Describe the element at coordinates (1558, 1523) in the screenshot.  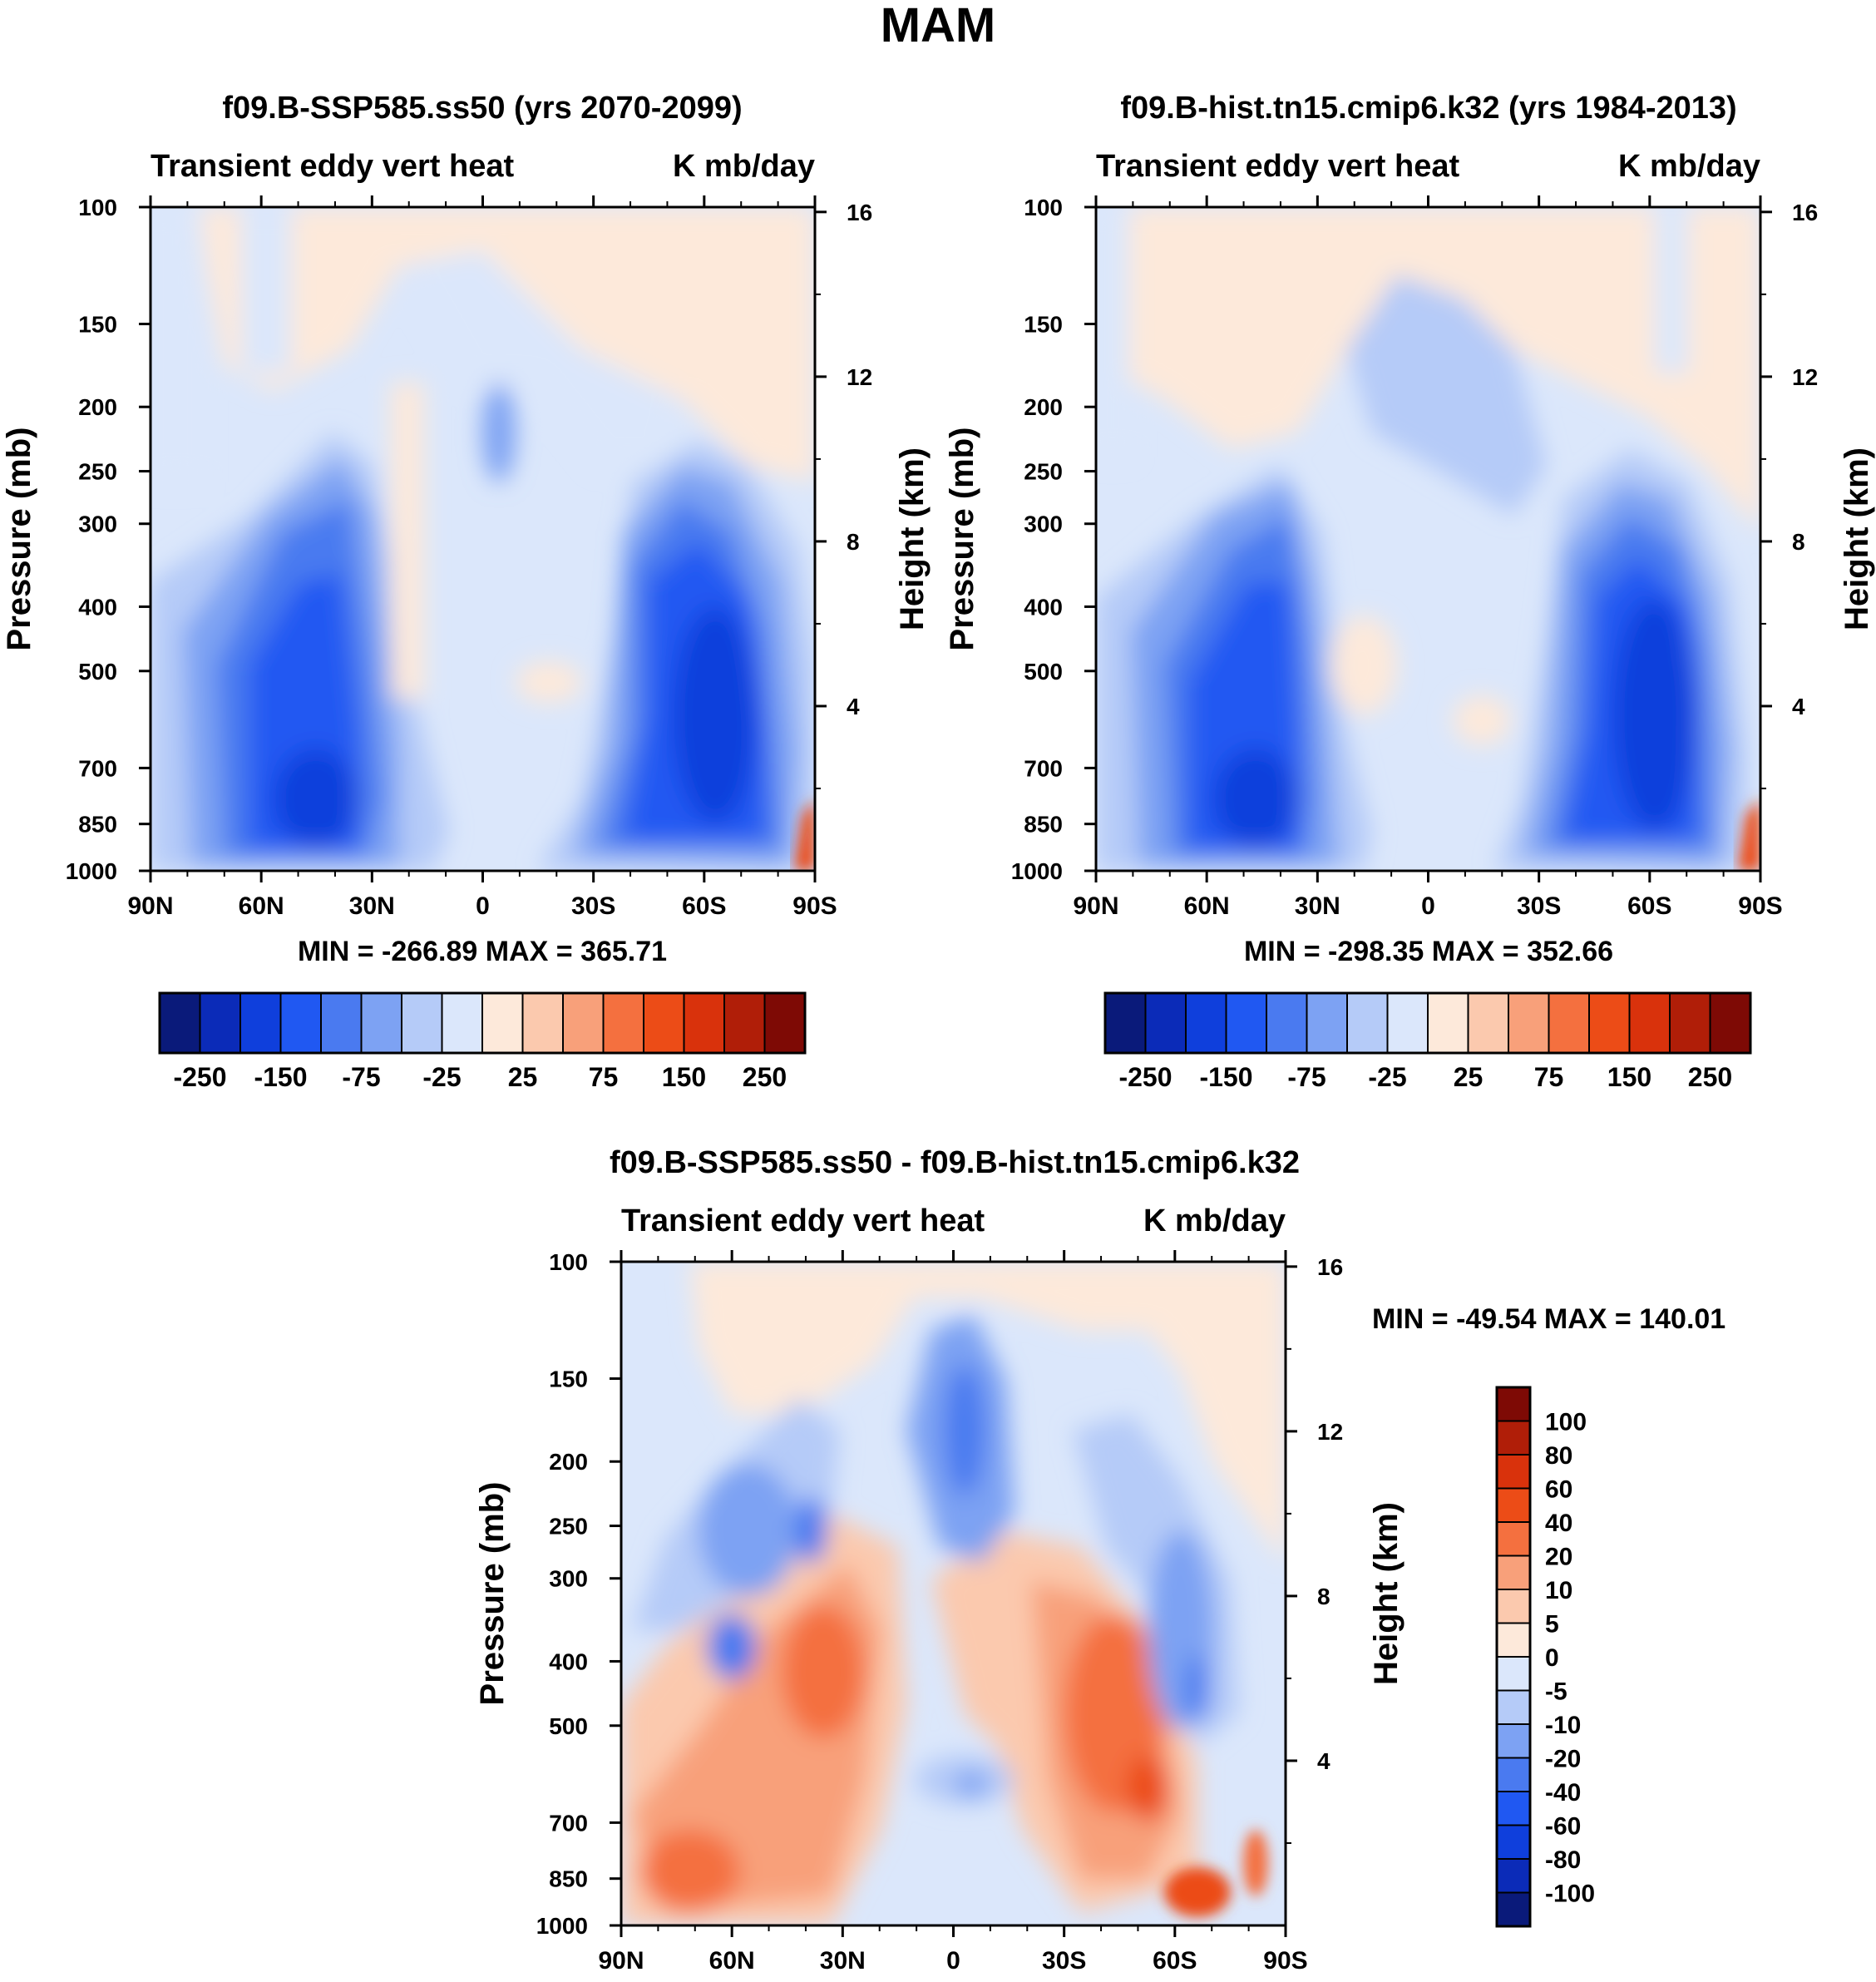
I see `colorbar-label: 40` at that location.